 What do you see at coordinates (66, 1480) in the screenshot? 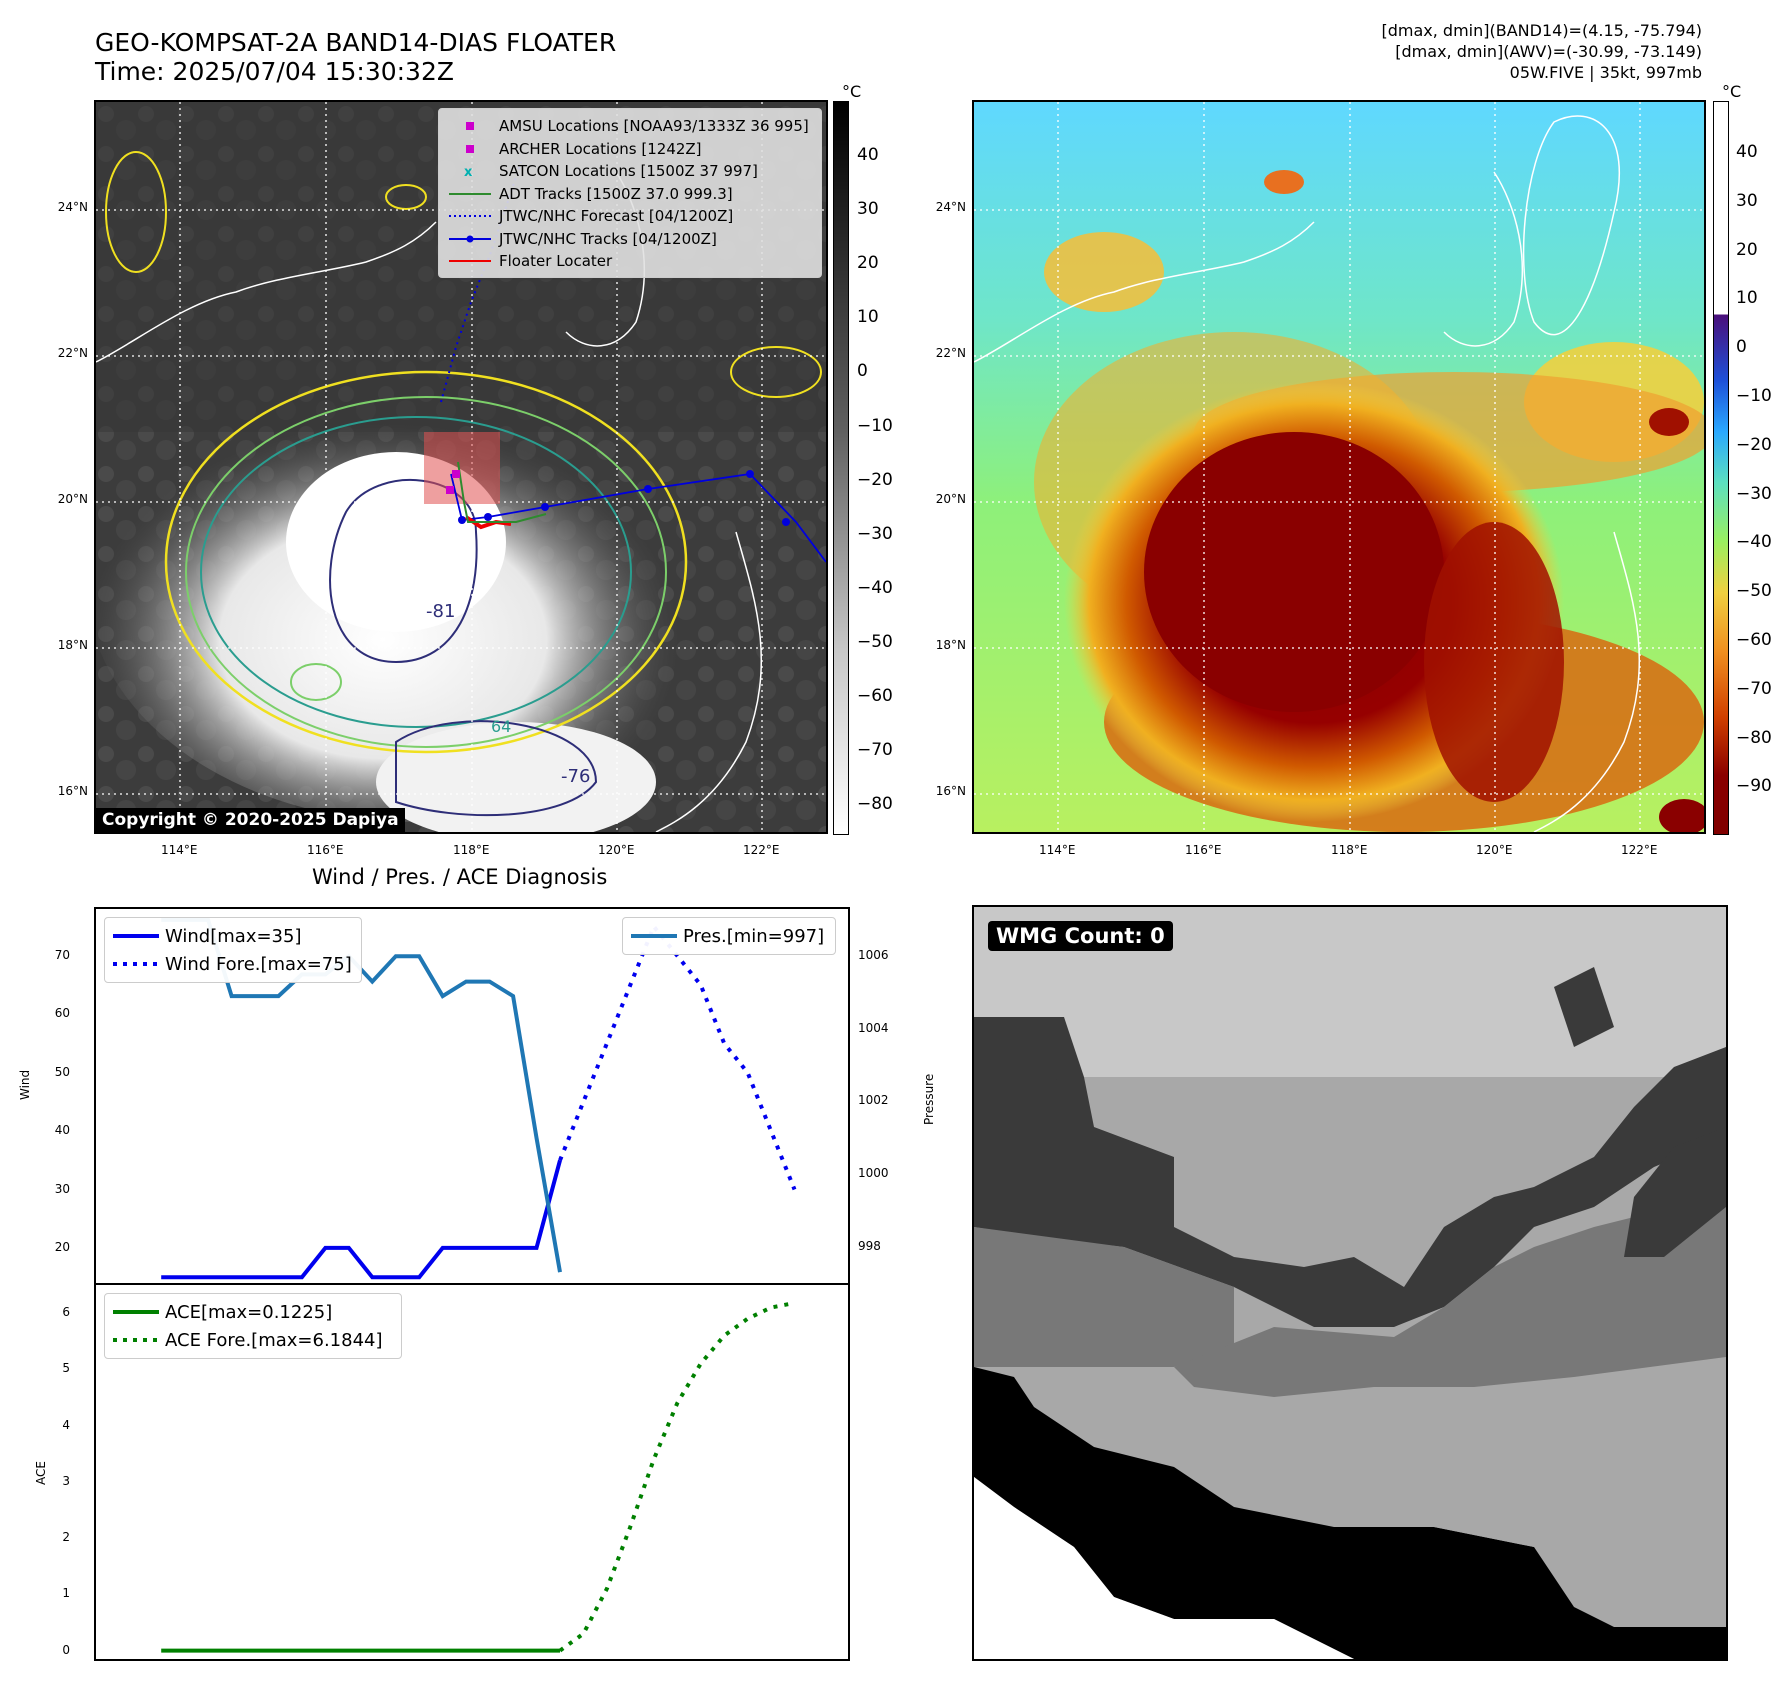
I see `ace-axis-tick: 3` at bounding box center [66, 1480].